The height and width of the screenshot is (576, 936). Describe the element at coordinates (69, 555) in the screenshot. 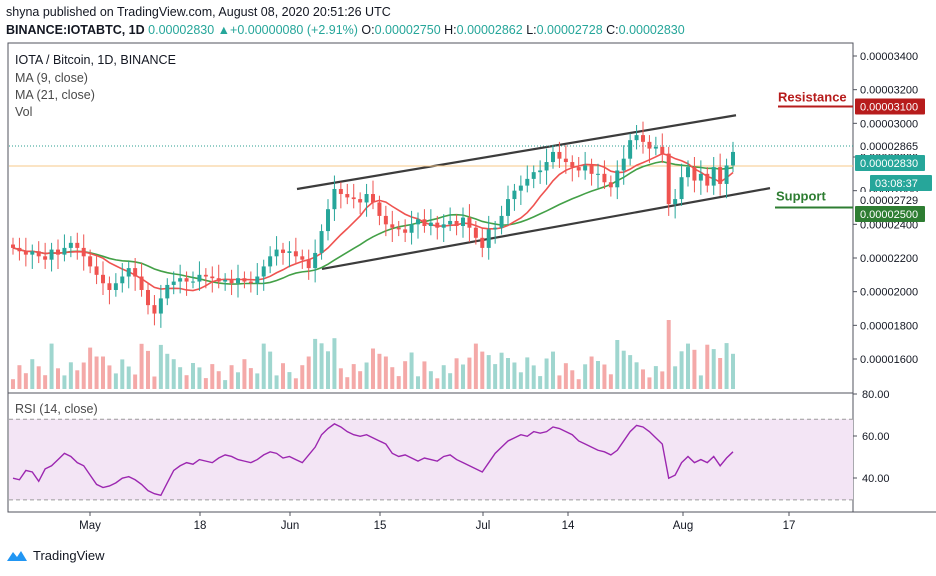

I see `brand-label: TradingView` at that location.